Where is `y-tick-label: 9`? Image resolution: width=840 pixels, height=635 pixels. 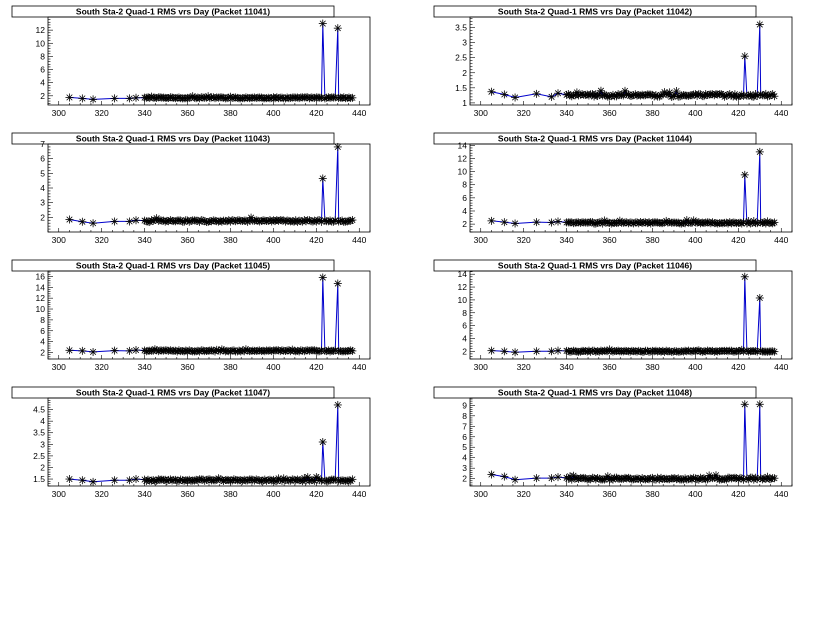
y-tick-label: 9 is located at coordinates (464, 405).